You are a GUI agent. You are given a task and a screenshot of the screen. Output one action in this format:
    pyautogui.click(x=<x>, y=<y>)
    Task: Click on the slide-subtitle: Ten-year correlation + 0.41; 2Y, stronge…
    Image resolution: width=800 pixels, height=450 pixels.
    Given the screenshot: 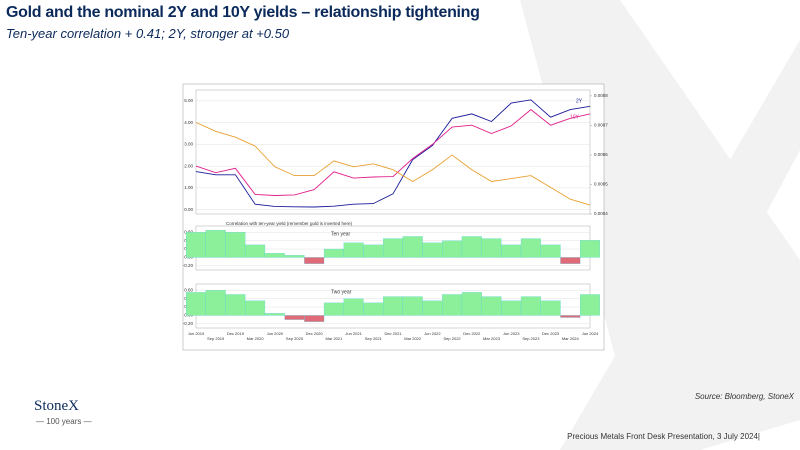 What is the action you would take?
    pyautogui.click(x=148, y=33)
    